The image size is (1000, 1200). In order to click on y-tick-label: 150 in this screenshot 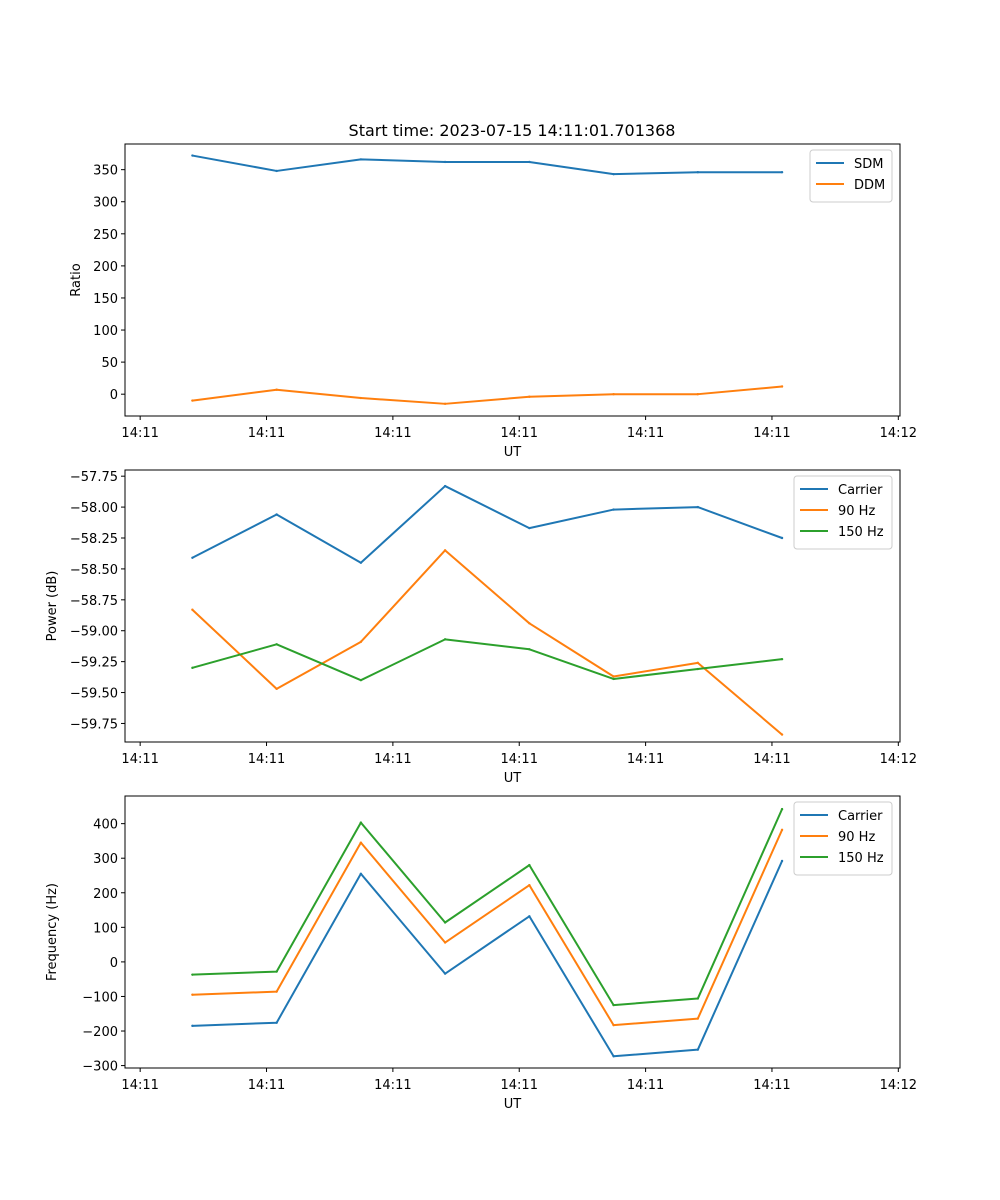, I will do `click(105, 299)`.